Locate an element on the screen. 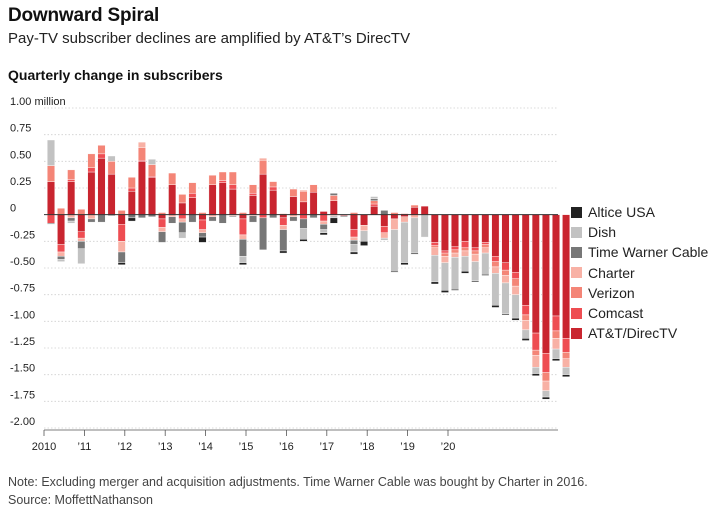  y-tick-label: -2.00 is located at coordinates (22, 422).